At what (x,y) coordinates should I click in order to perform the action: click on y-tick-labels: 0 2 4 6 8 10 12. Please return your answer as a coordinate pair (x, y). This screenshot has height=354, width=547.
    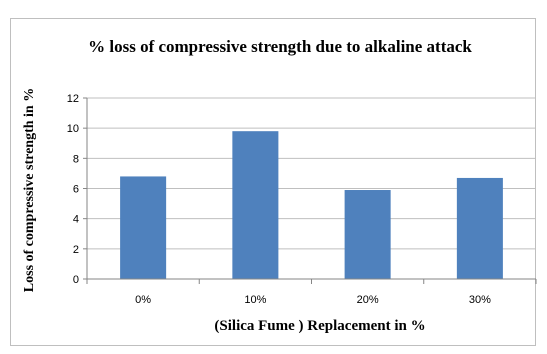
    Looking at the image, I should click on (73, 189).